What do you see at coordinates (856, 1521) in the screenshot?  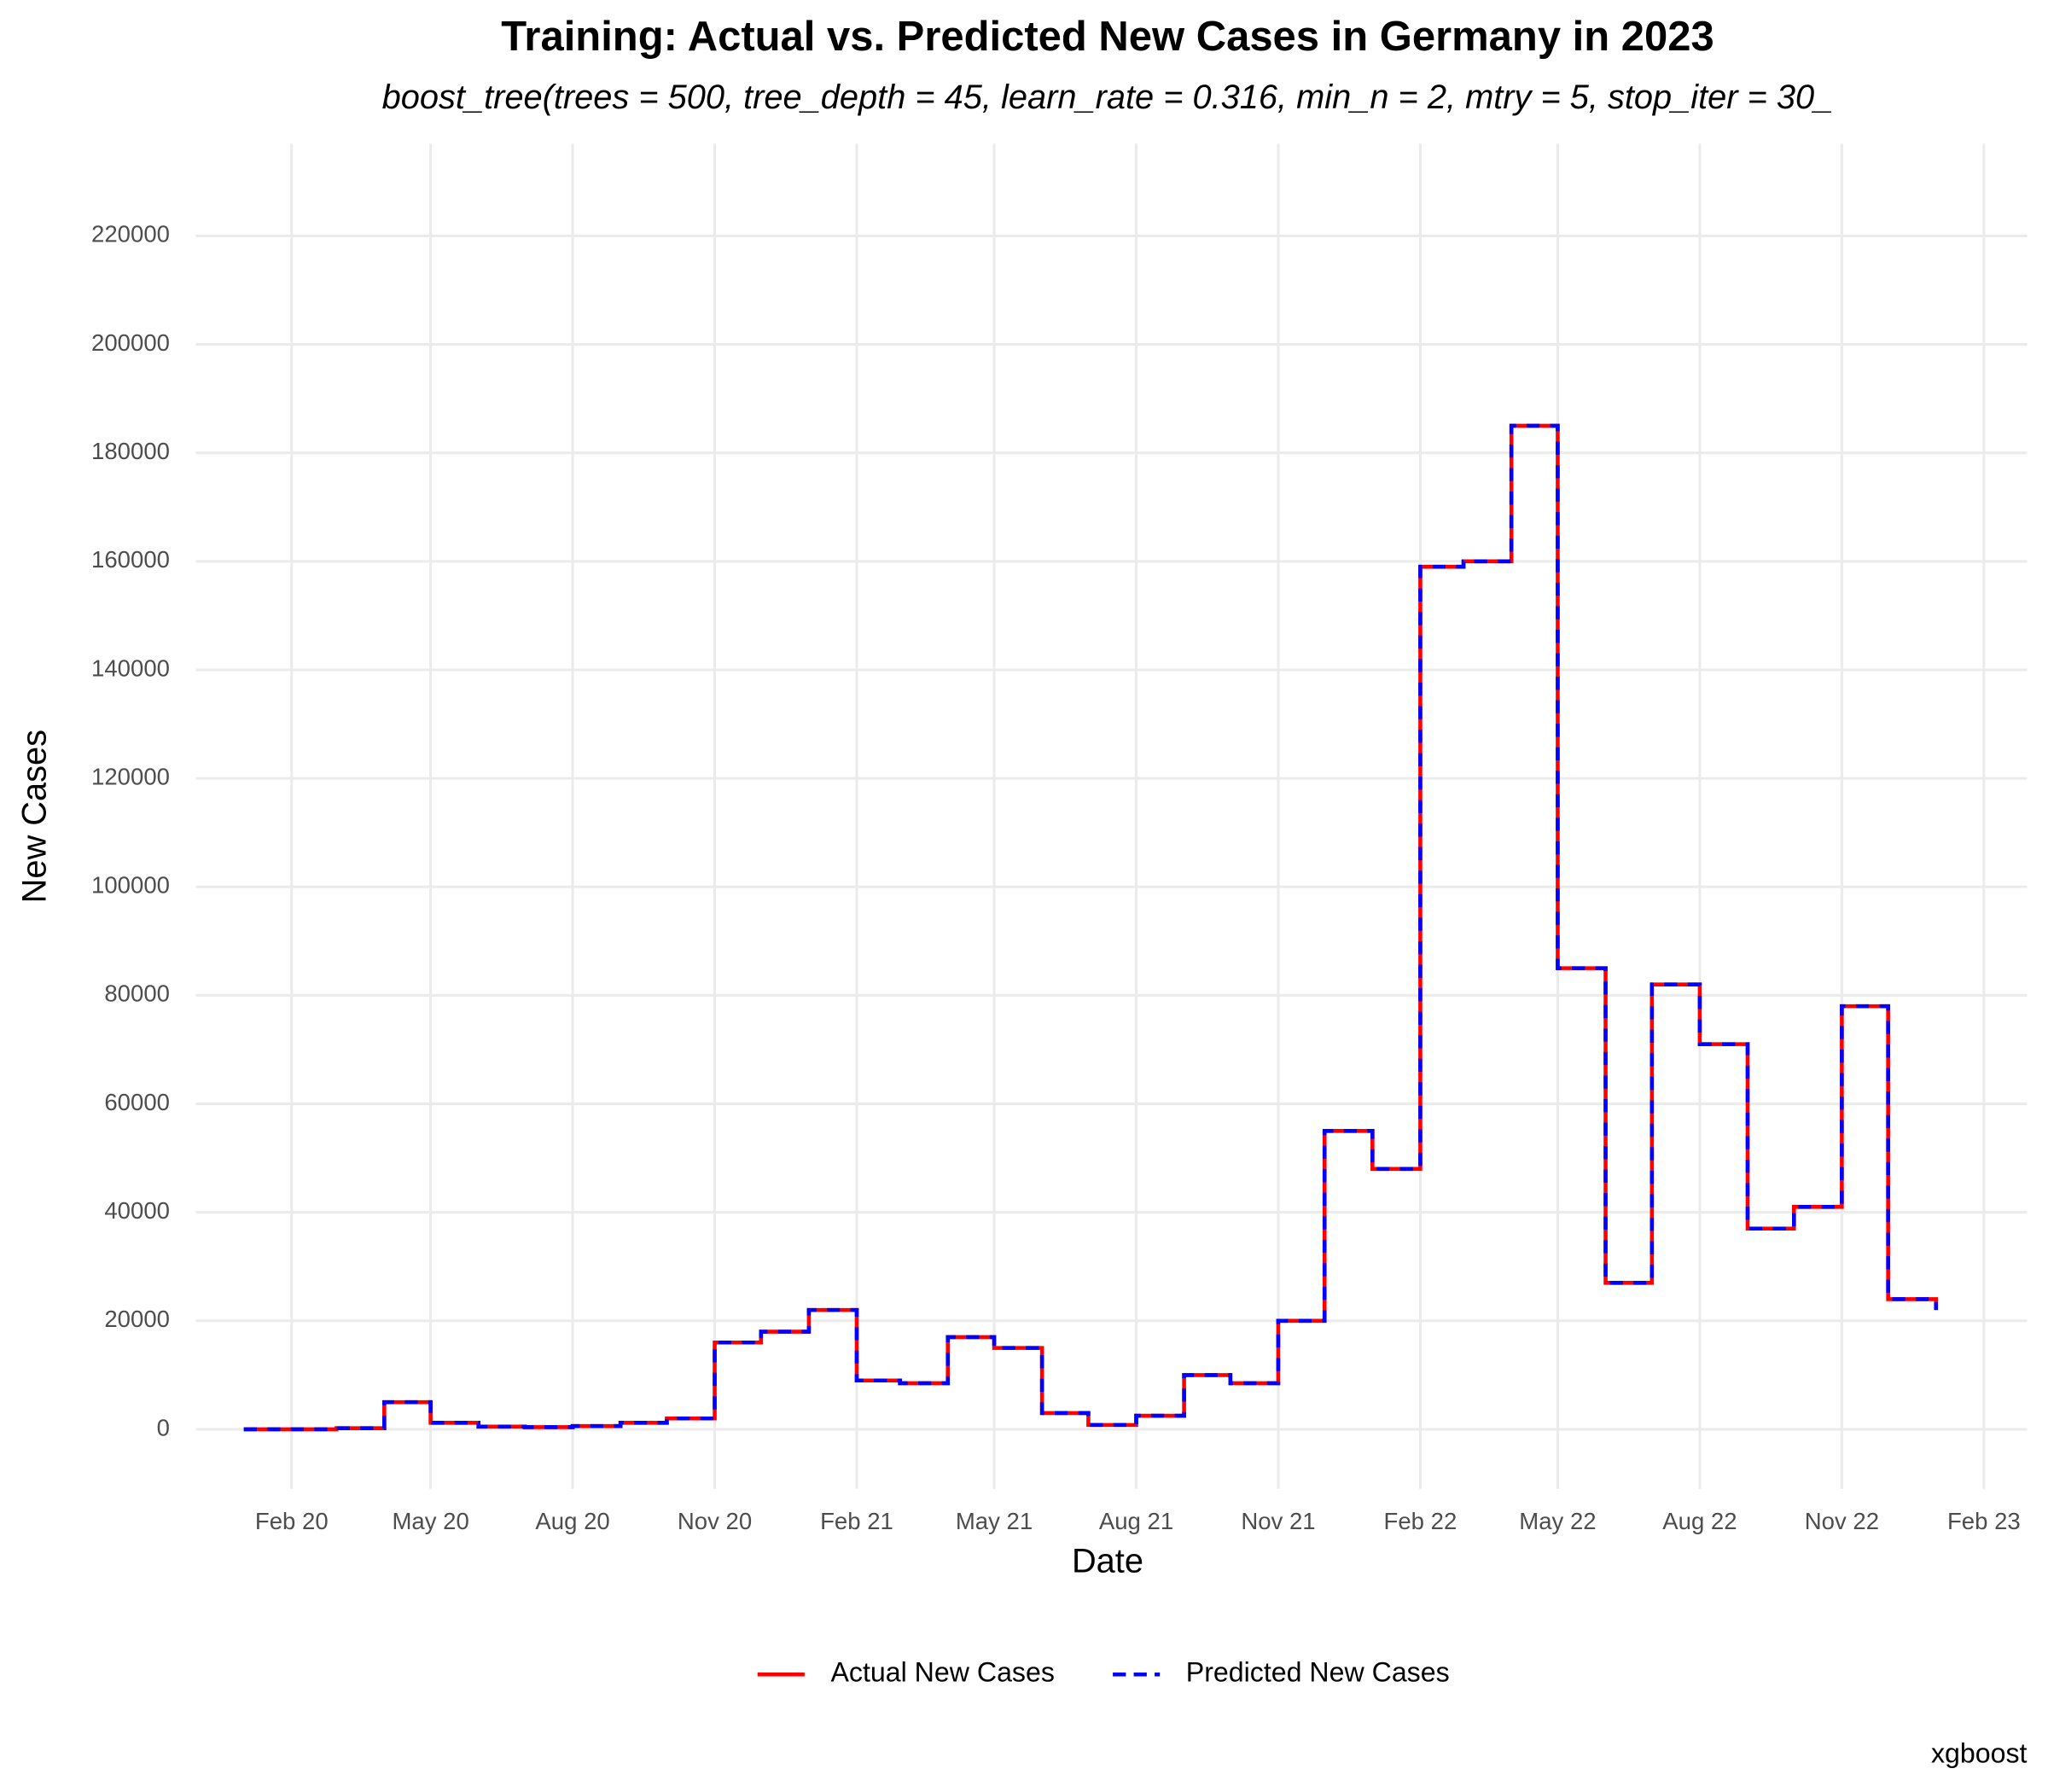 I see `x-tick-label: Feb 21` at bounding box center [856, 1521].